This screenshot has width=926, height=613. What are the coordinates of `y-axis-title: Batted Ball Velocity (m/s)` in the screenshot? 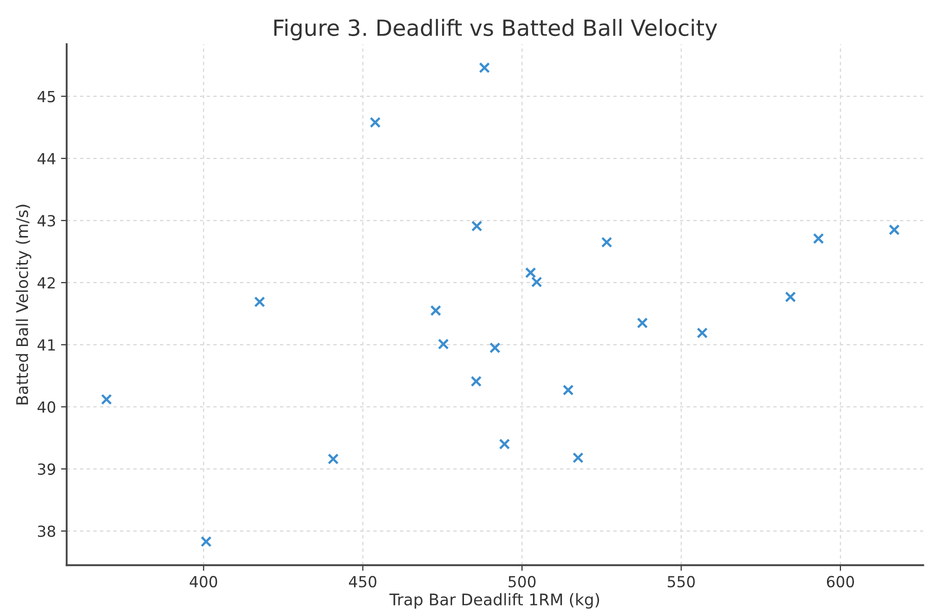 It's located at (24, 304).